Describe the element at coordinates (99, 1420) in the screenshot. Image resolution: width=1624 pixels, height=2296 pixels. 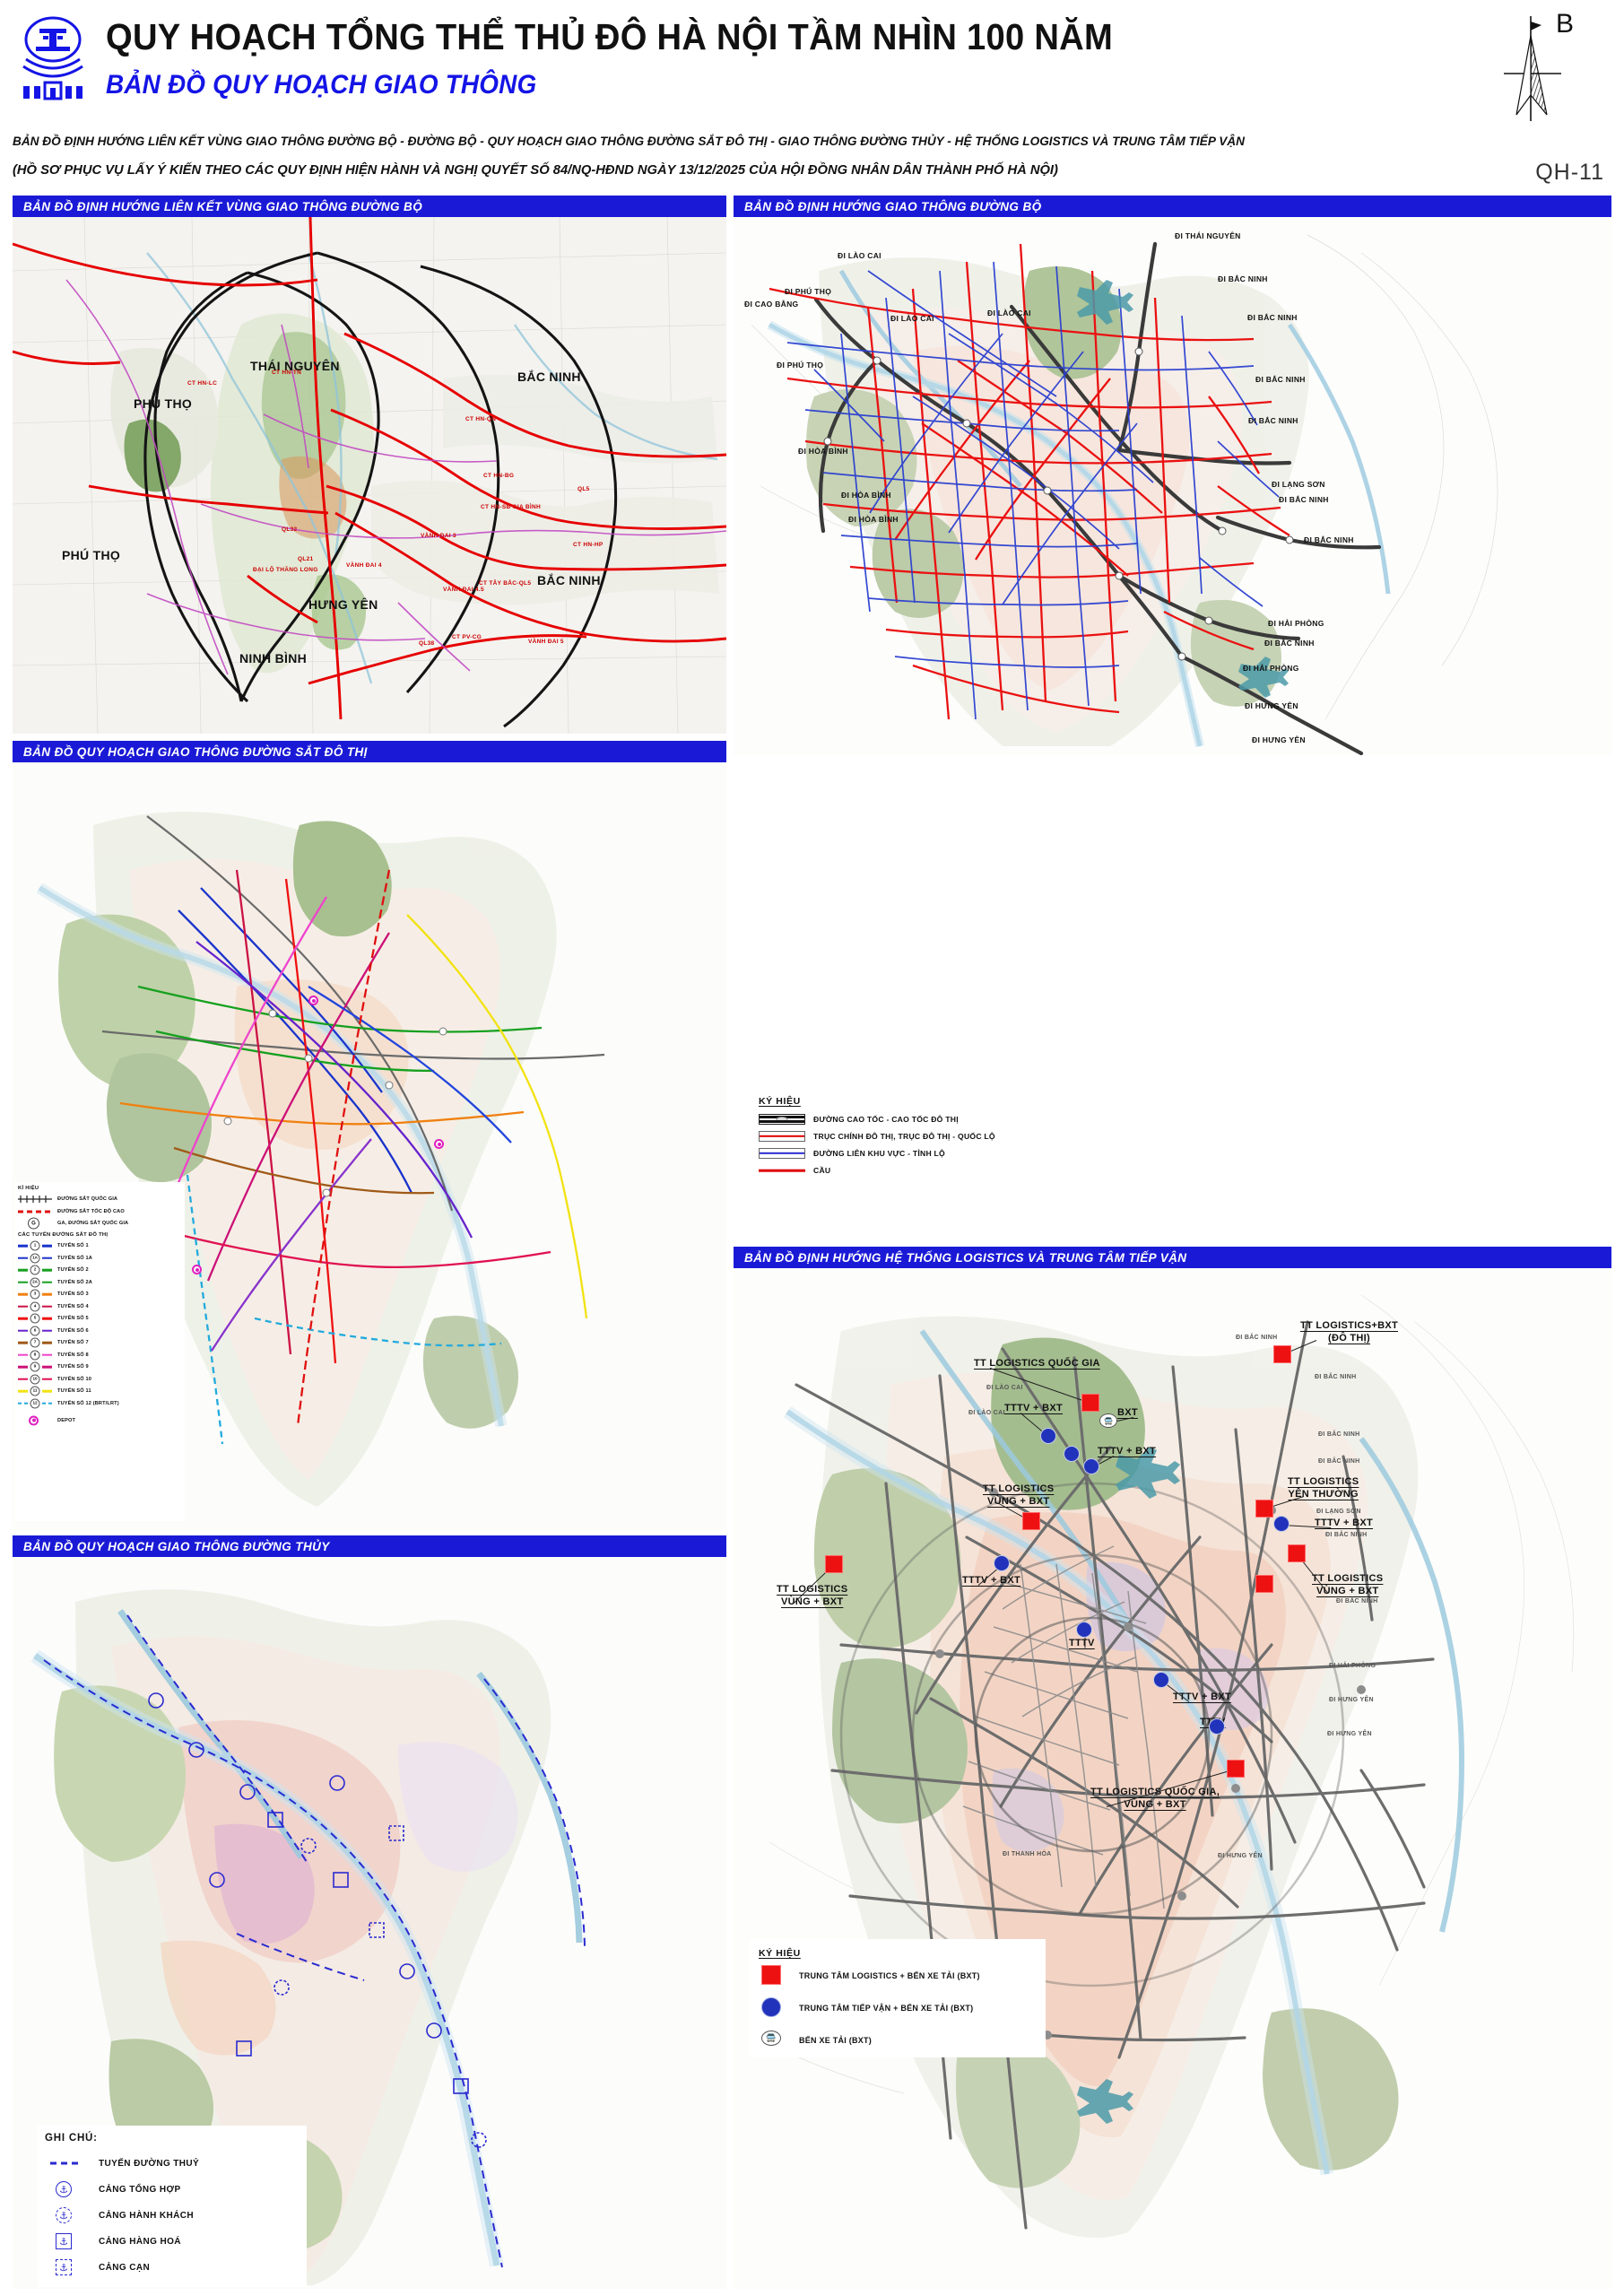
I see `legend-item-depot: DEPOT` at that location.